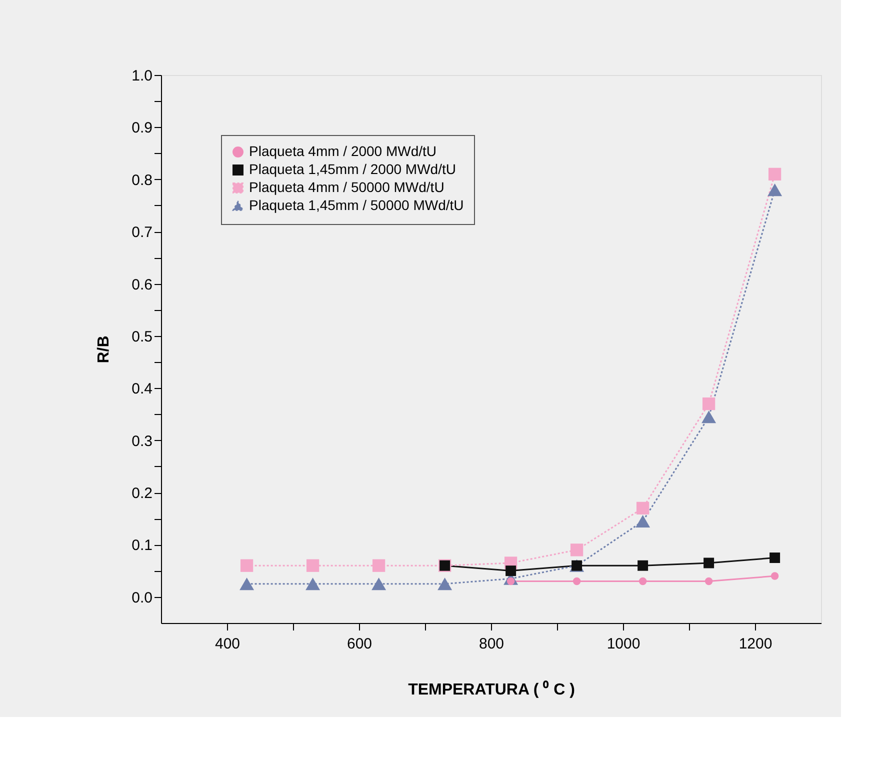 The image size is (887, 772). What do you see at coordinates (142, 389) in the screenshot?
I see `y-tick-label: 0.4` at bounding box center [142, 389].